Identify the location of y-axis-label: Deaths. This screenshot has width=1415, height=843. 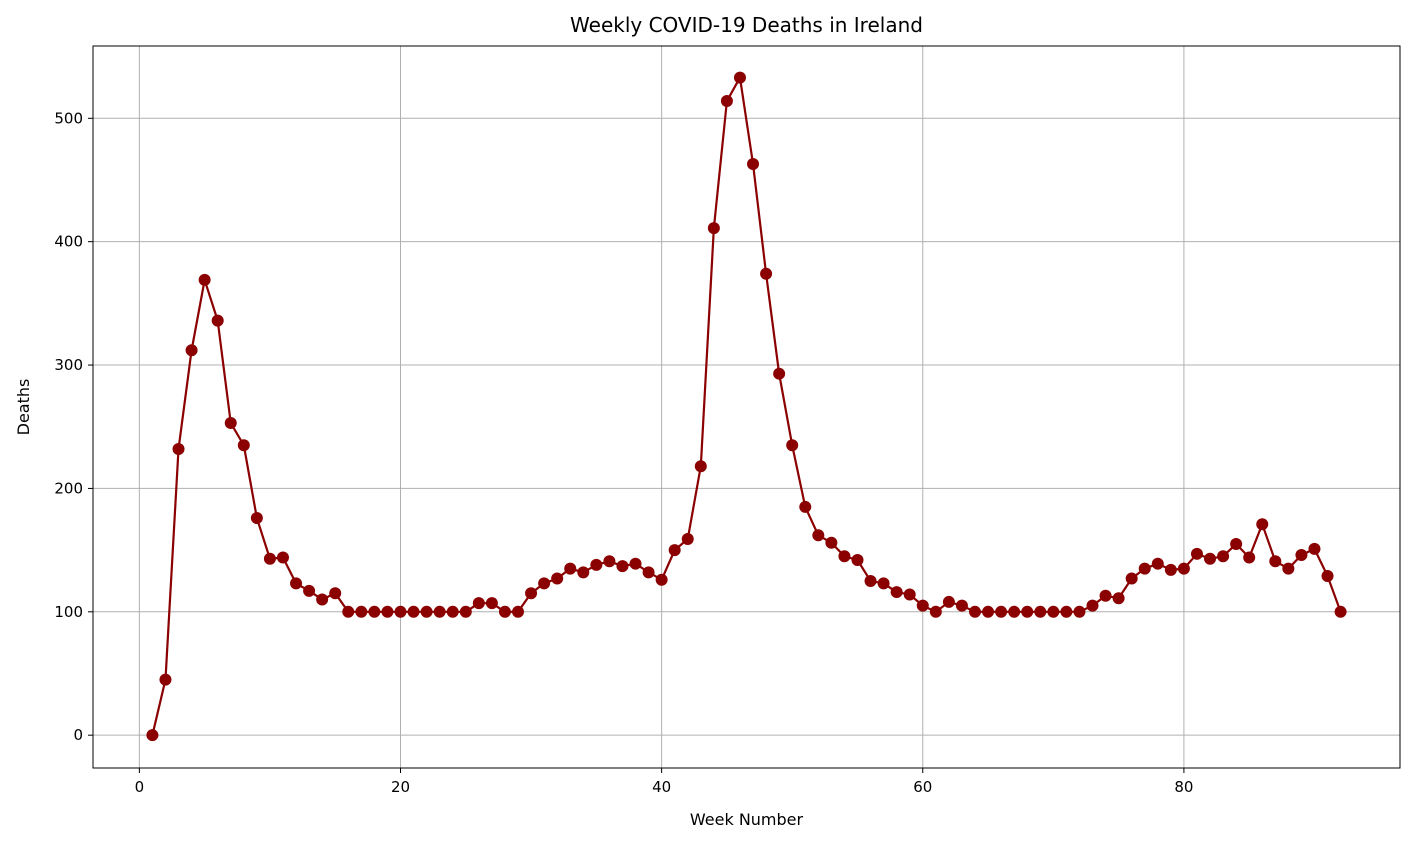
(23, 407).